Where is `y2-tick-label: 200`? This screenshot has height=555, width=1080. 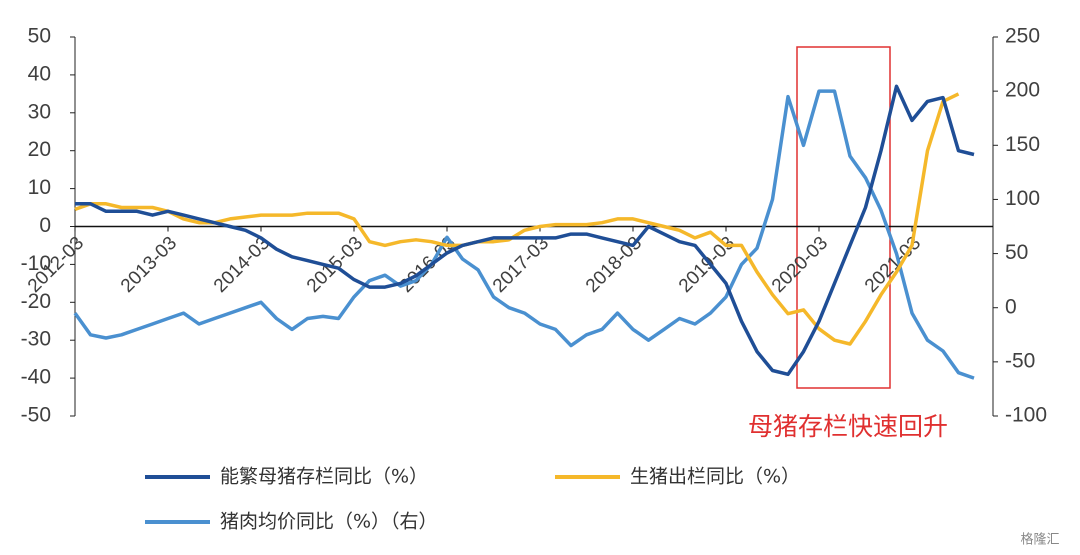 y2-tick-label: 200 is located at coordinates (1022, 90).